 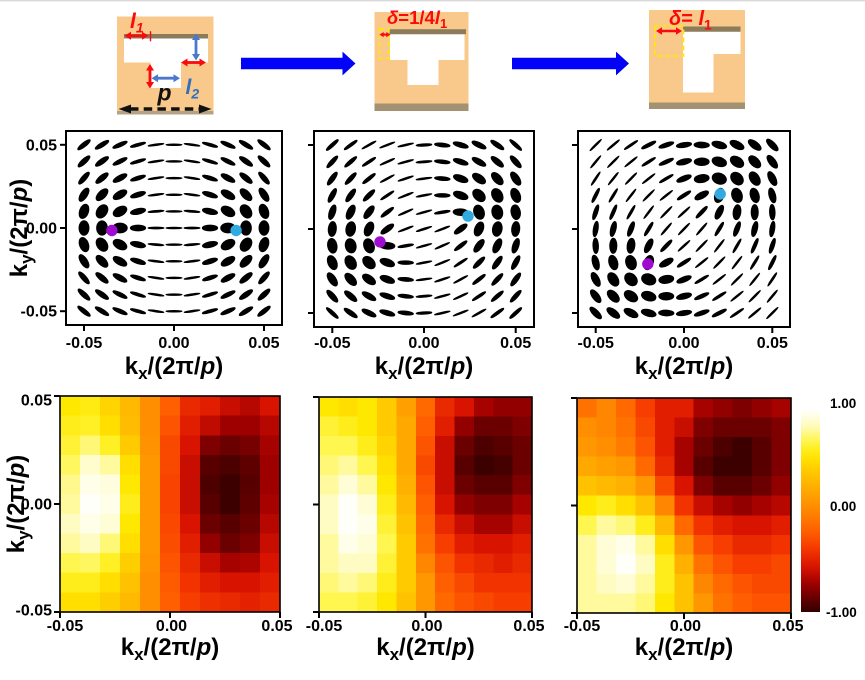 What do you see at coordinates (164, 93) in the screenshot?
I see `svg-text: p` at bounding box center [164, 93].